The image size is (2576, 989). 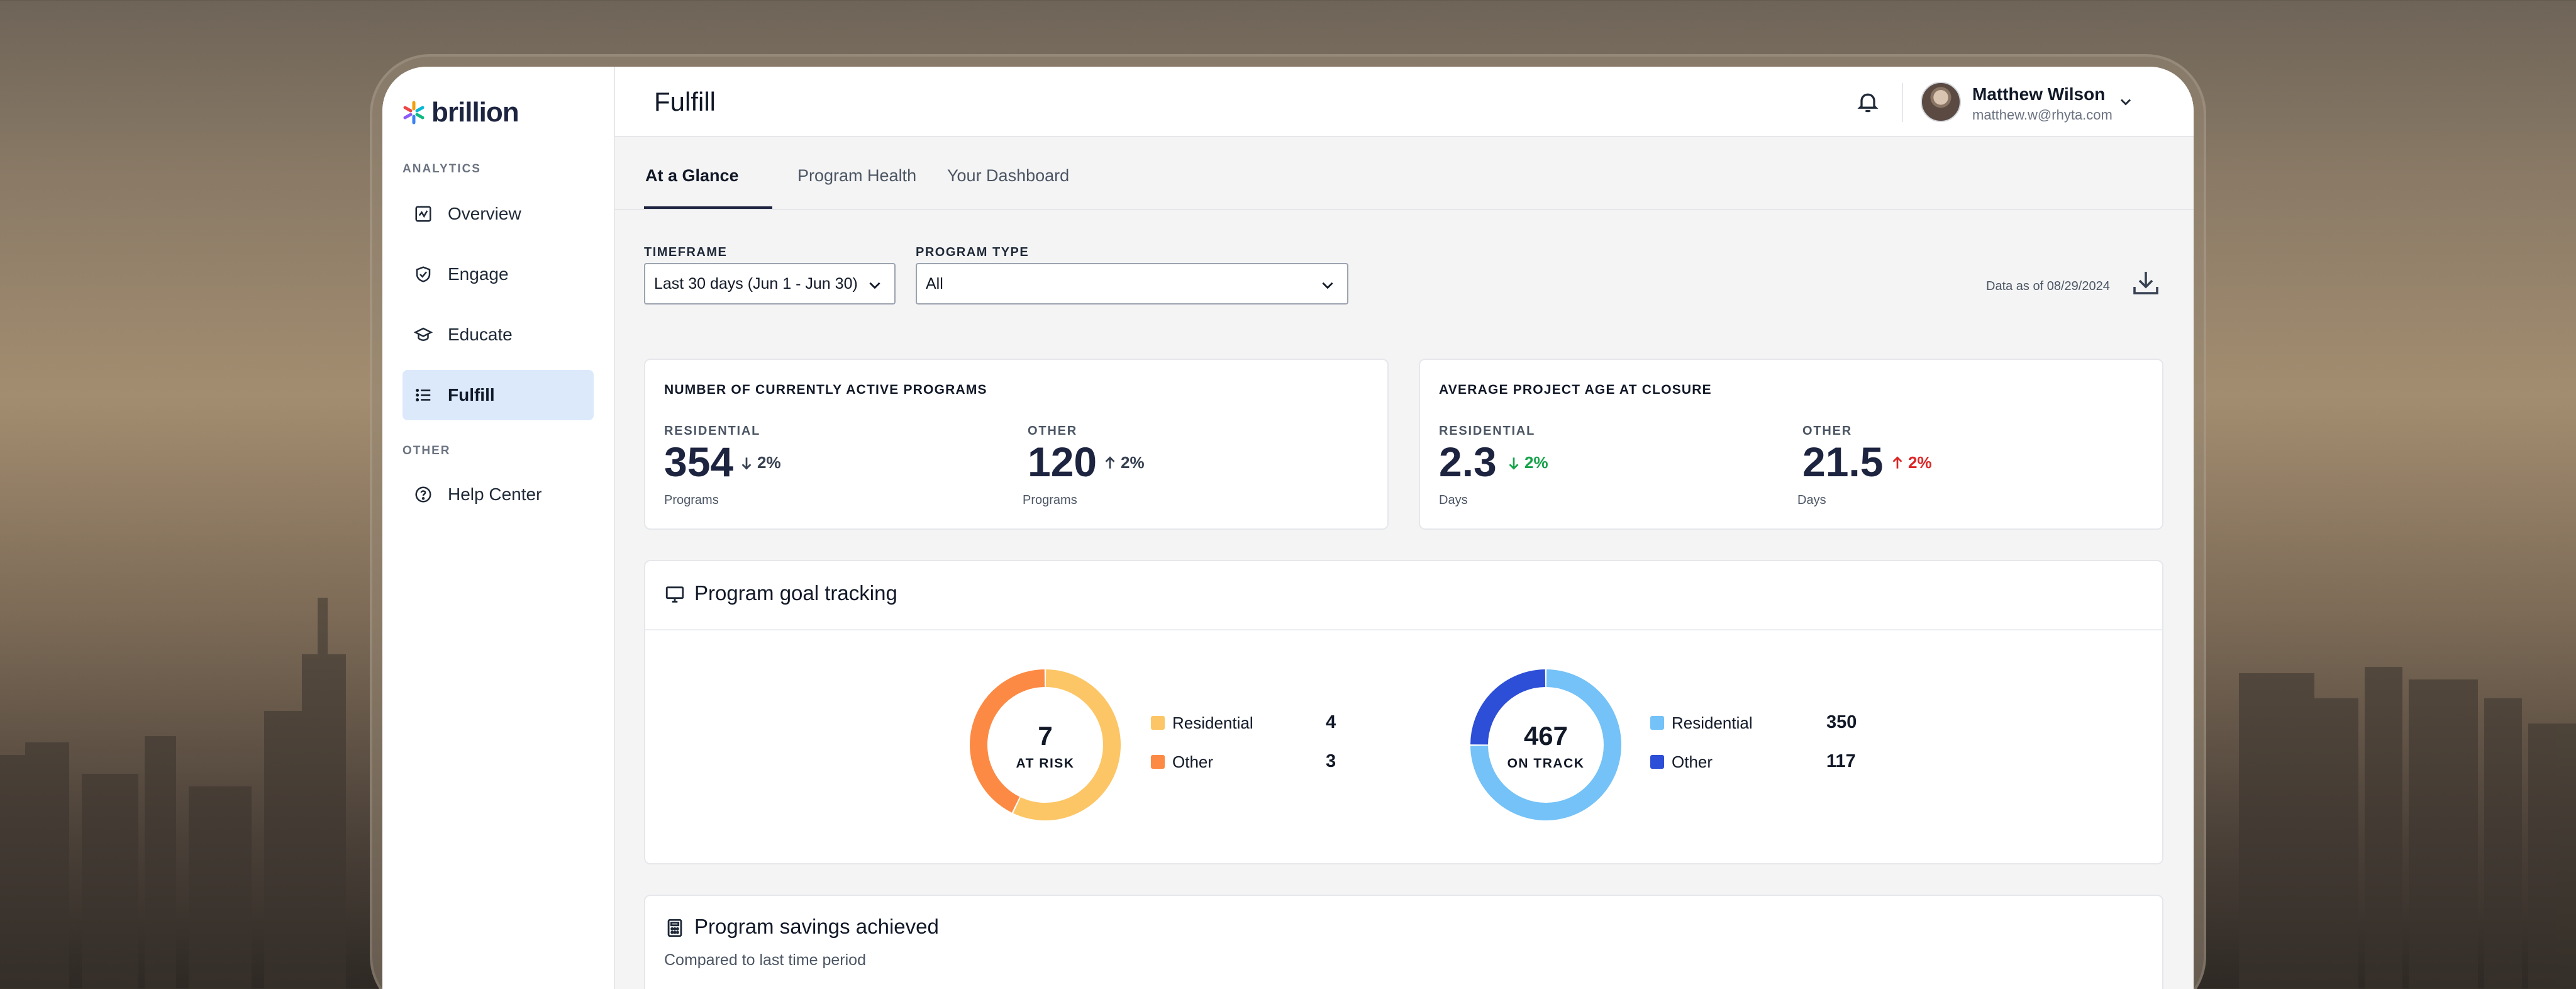 I want to click on page-title: Fulfill, so click(x=685, y=102).